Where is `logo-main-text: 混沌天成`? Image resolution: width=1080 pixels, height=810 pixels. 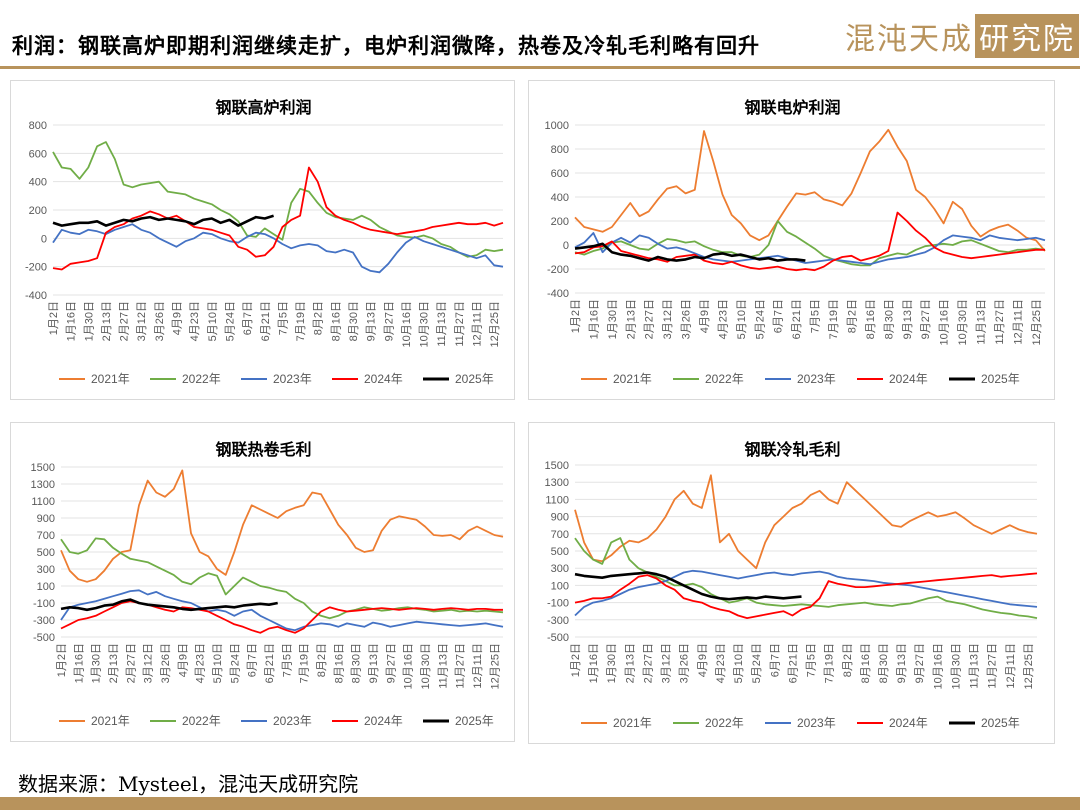
logo-main-text: 混沌天成 is located at coordinates (909, 39).